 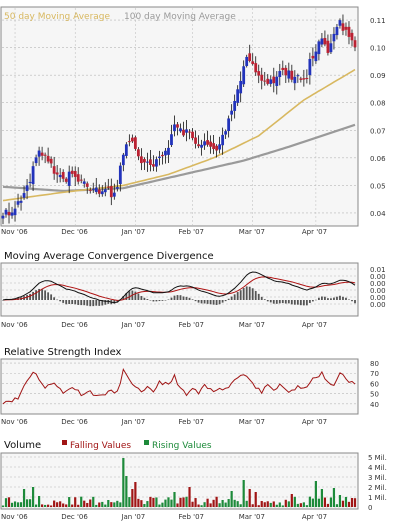 I want to click on macd-lines, so click(x=179, y=287).